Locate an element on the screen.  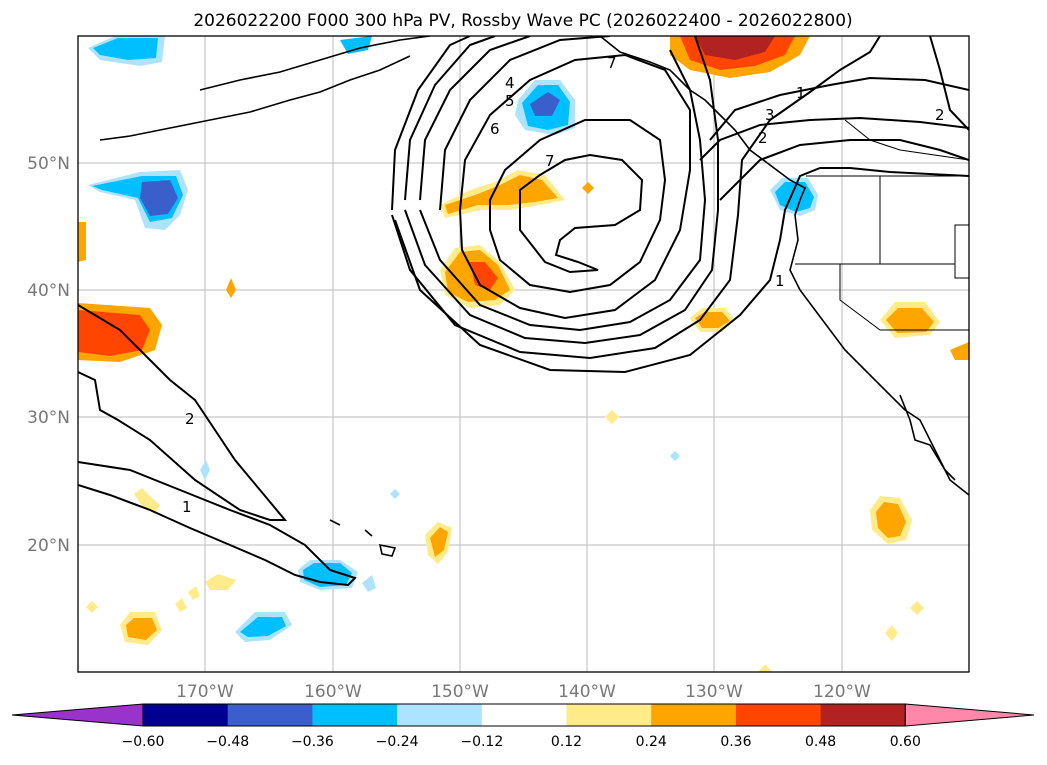
contour-label: 5 is located at coordinates (510, 101).